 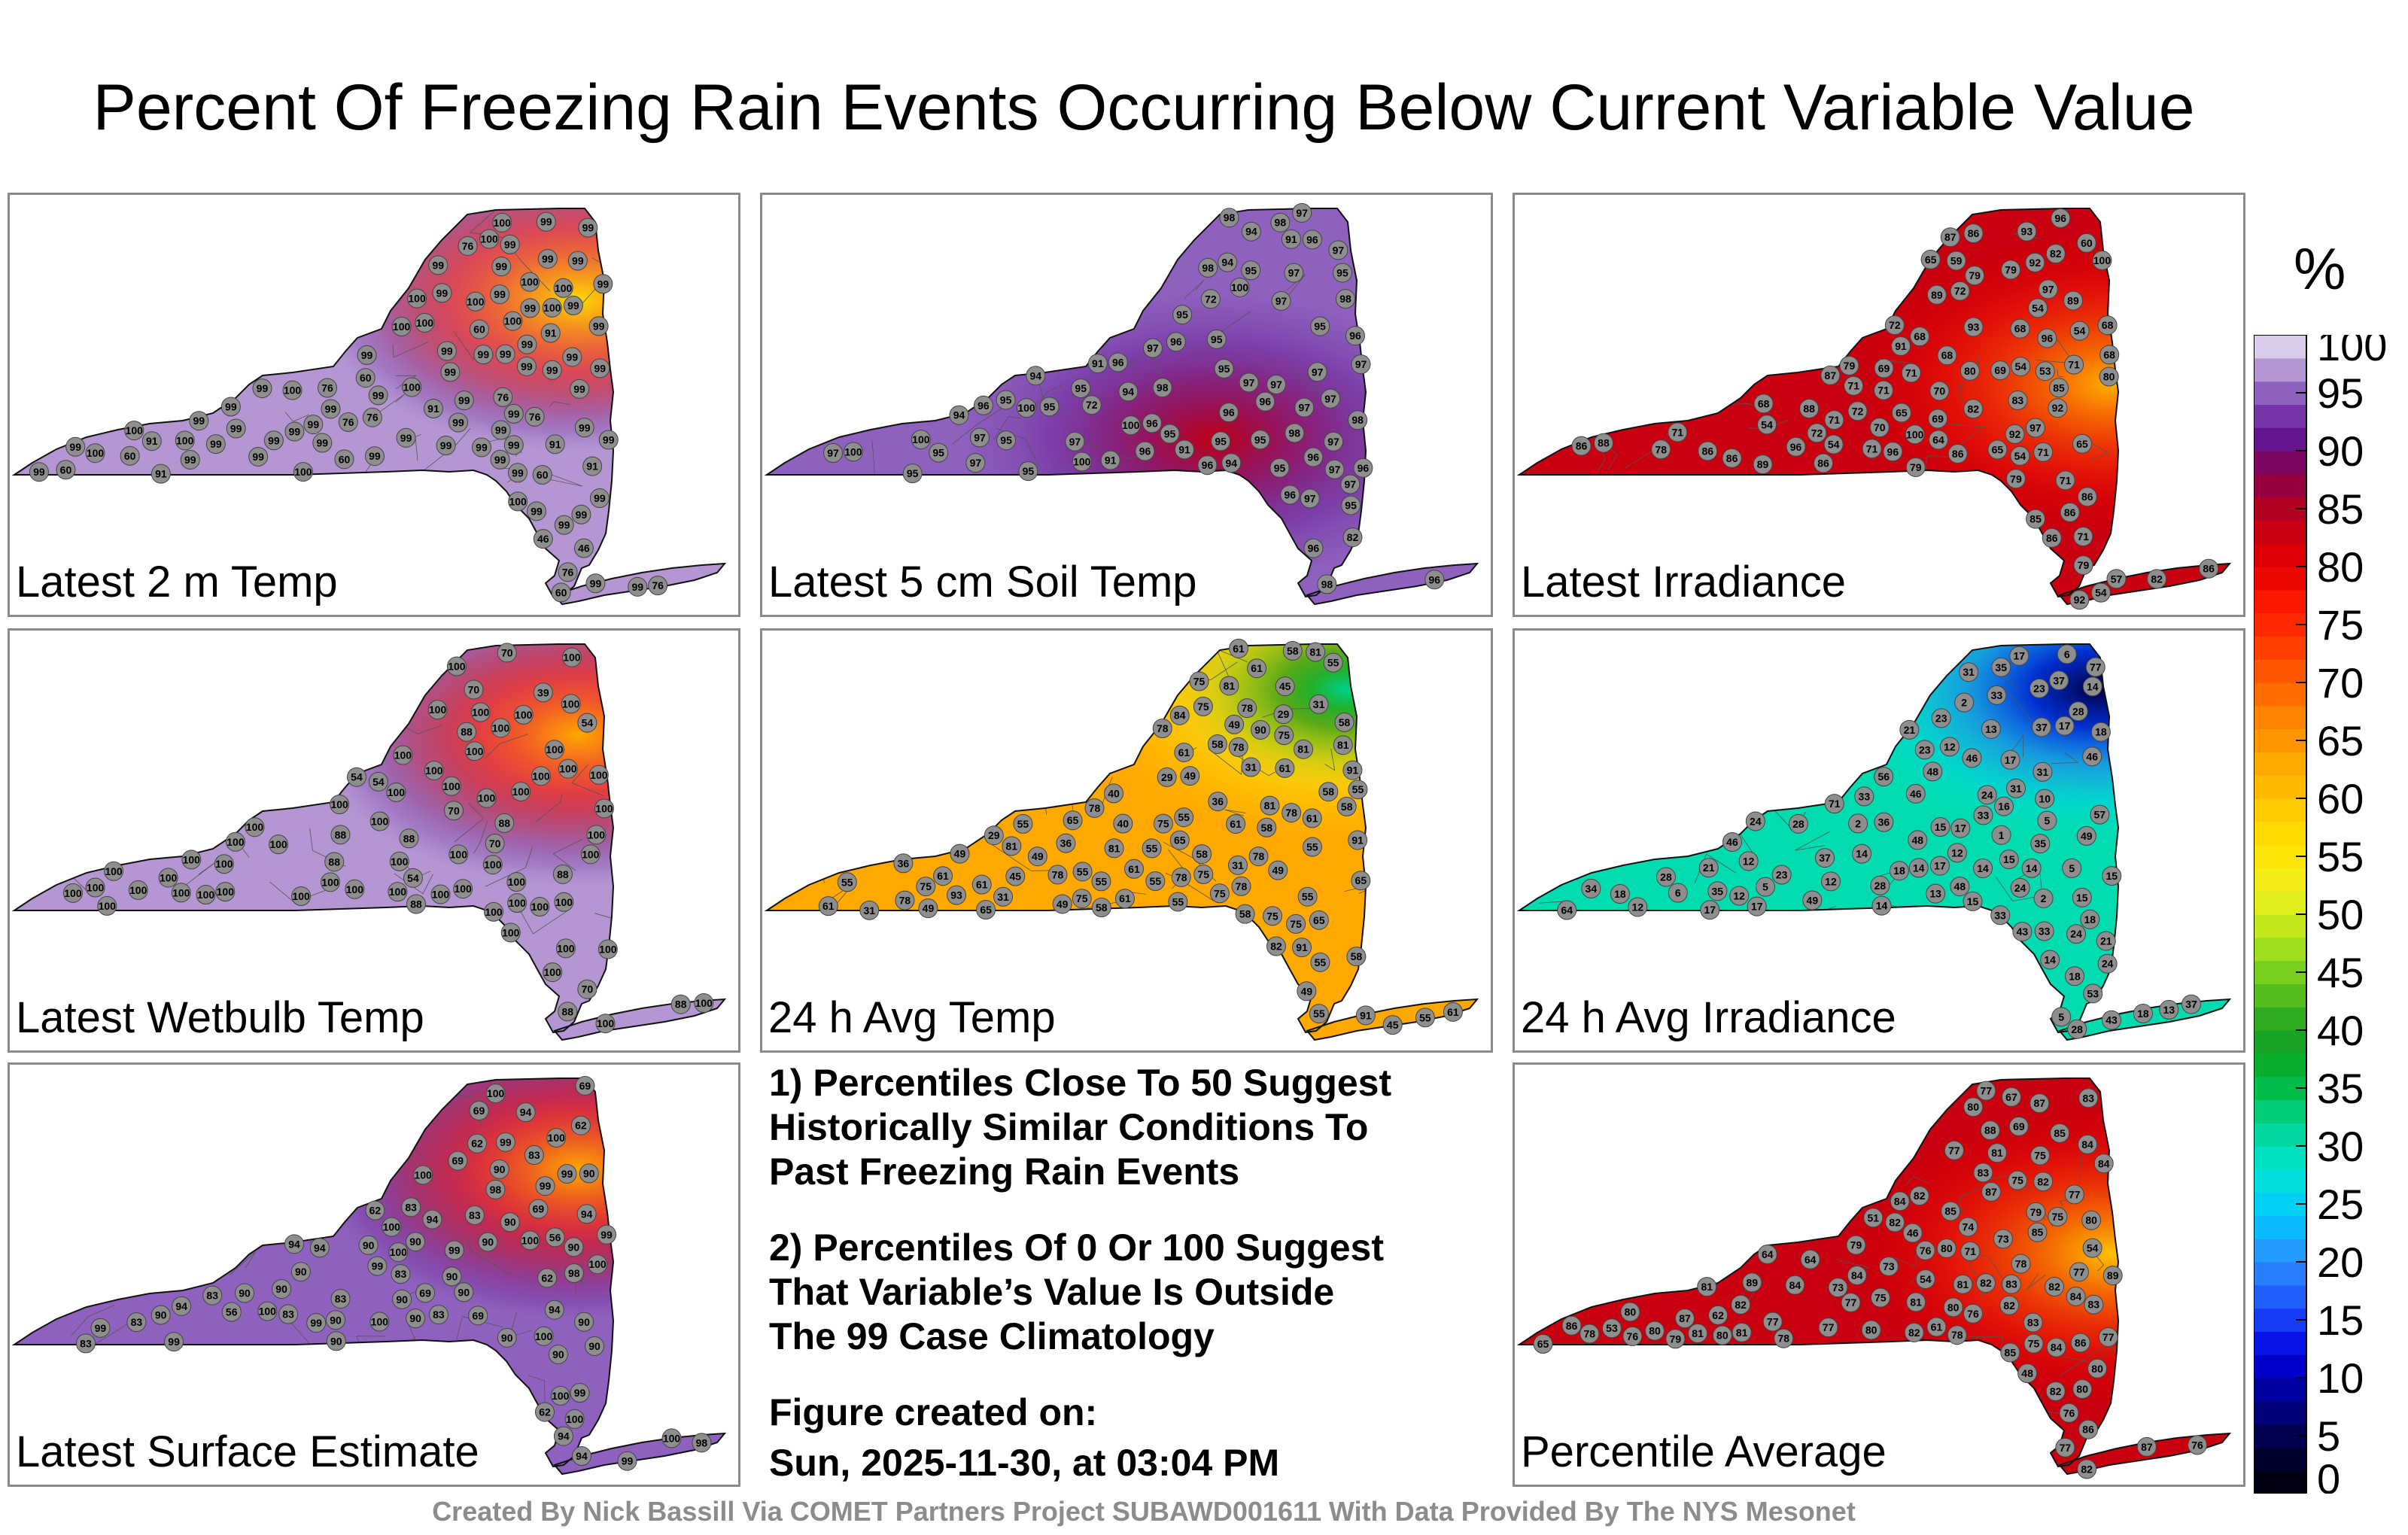 What do you see at coordinates (1798, 824) in the screenshot?
I see `station-value: 28` at bounding box center [1798, 824].